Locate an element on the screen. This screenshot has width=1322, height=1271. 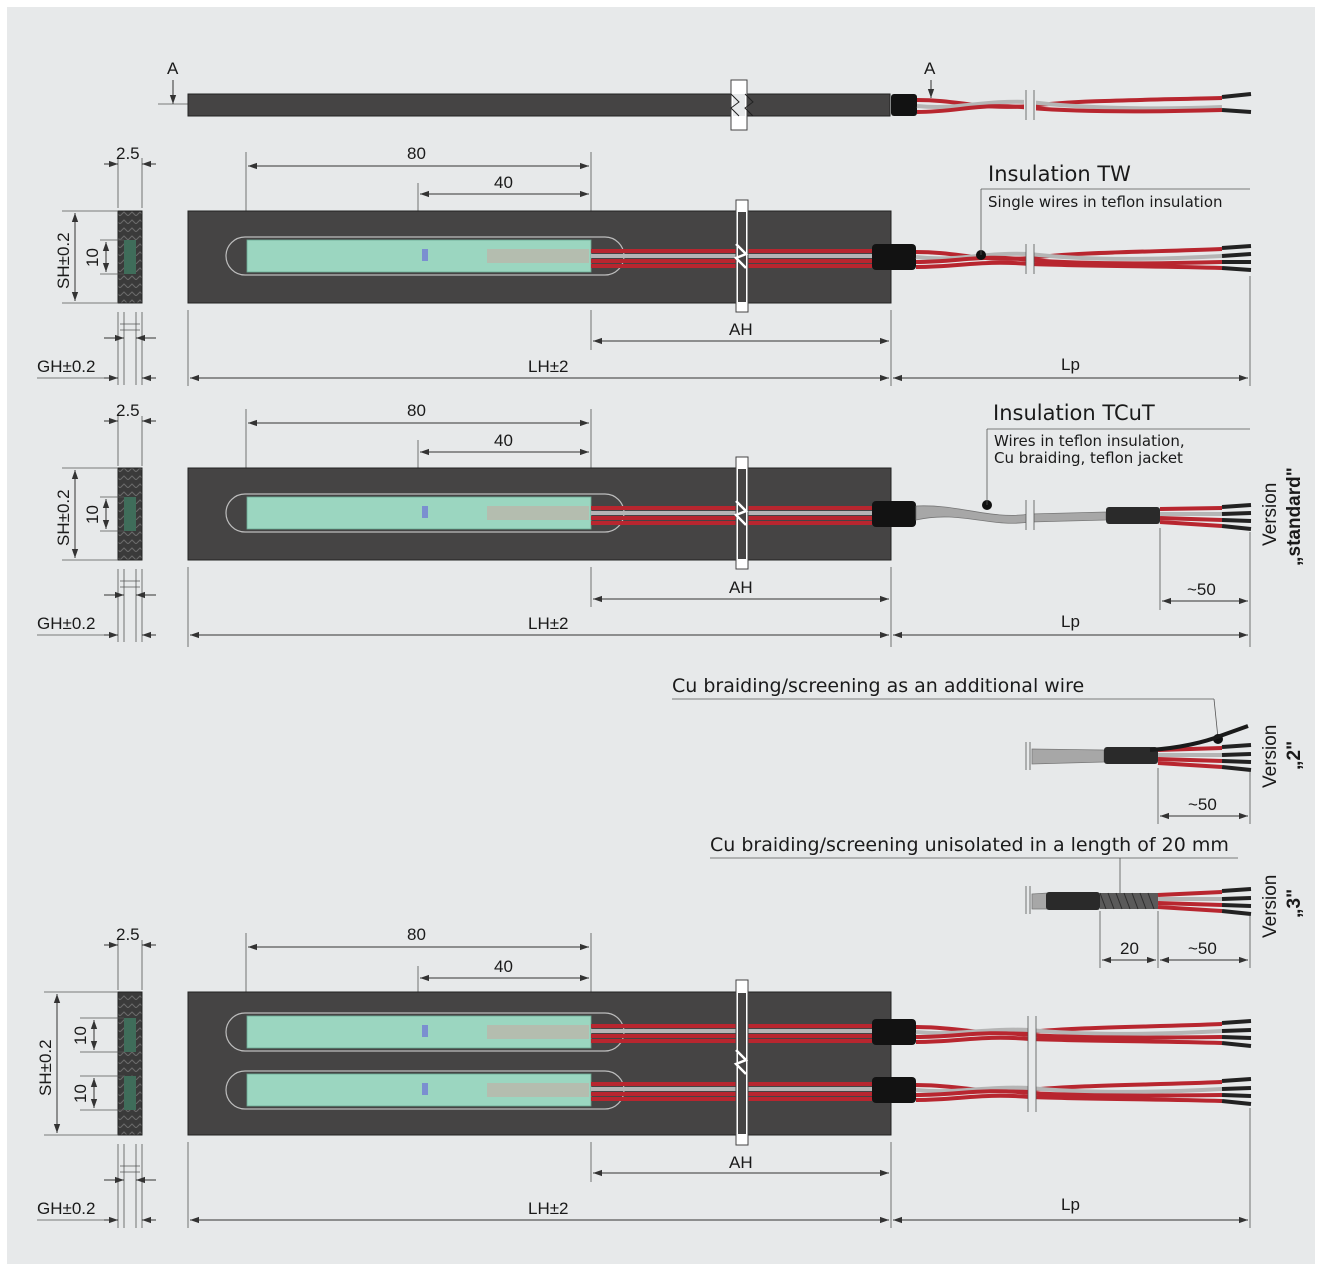
side-view-pad is located at coordinates (539, 105).